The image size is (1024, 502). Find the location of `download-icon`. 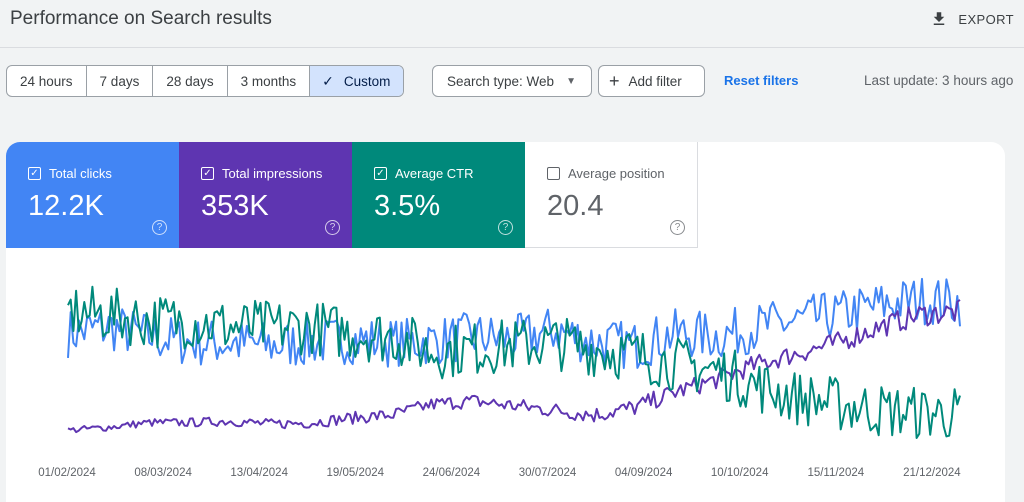

download-icon is located at coordinates (939, 18).